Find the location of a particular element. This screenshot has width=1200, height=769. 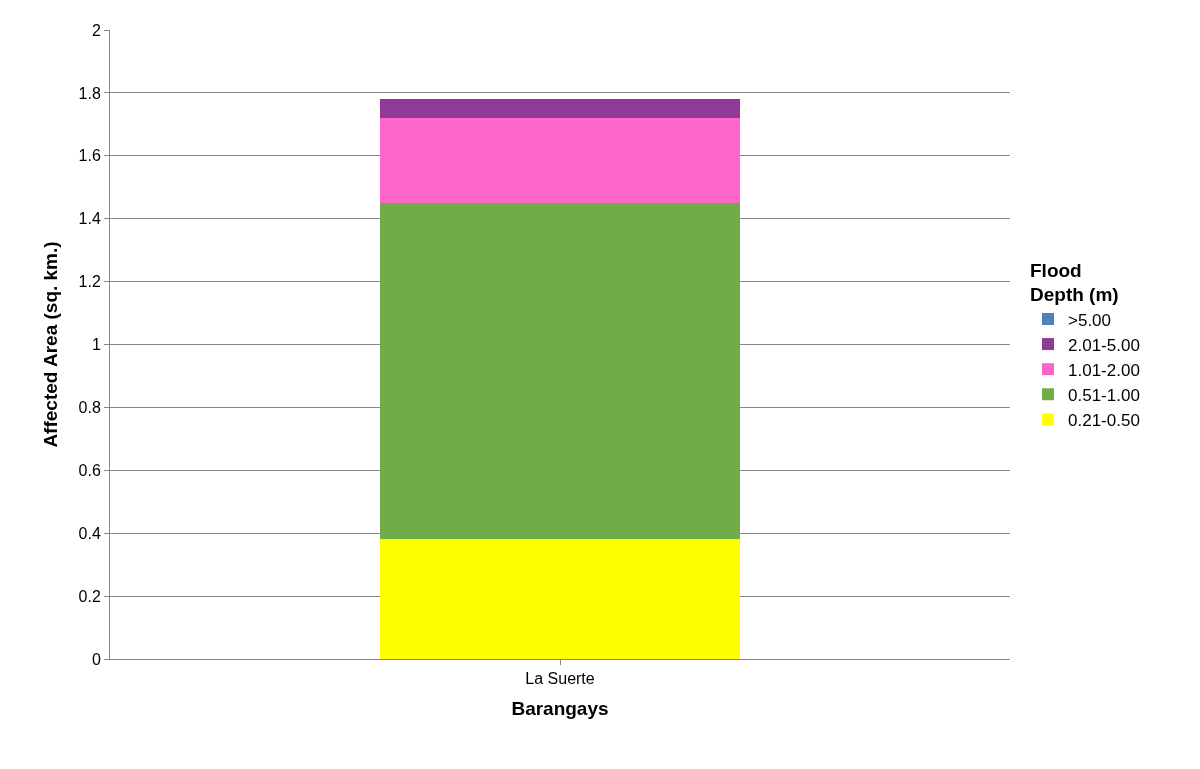

y-tick-label: 1.4 is located at coordinates (89, 219).